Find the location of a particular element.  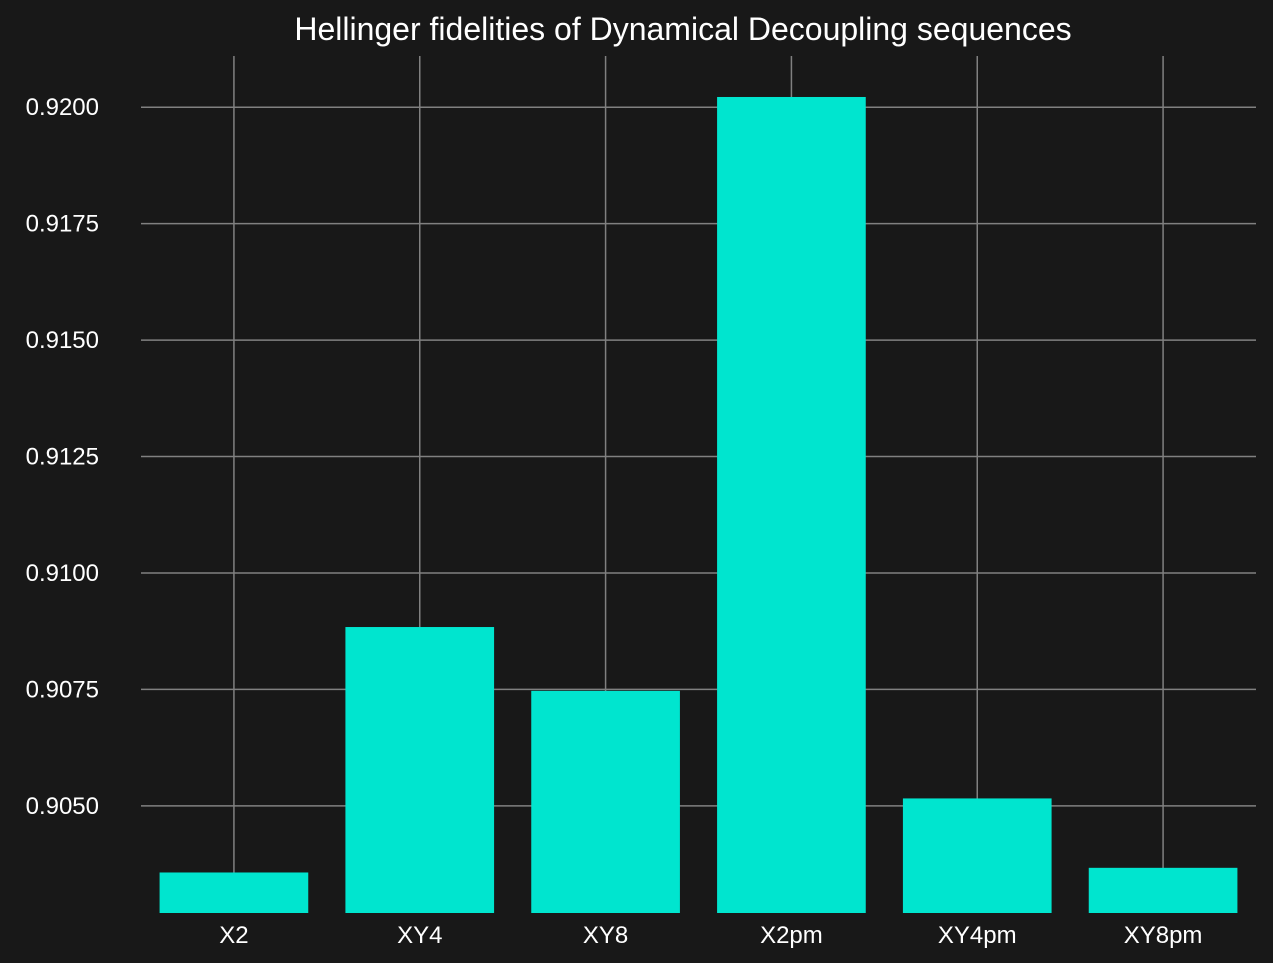

y-tick-label: 0.9175 is located at coordinates (62, 224).